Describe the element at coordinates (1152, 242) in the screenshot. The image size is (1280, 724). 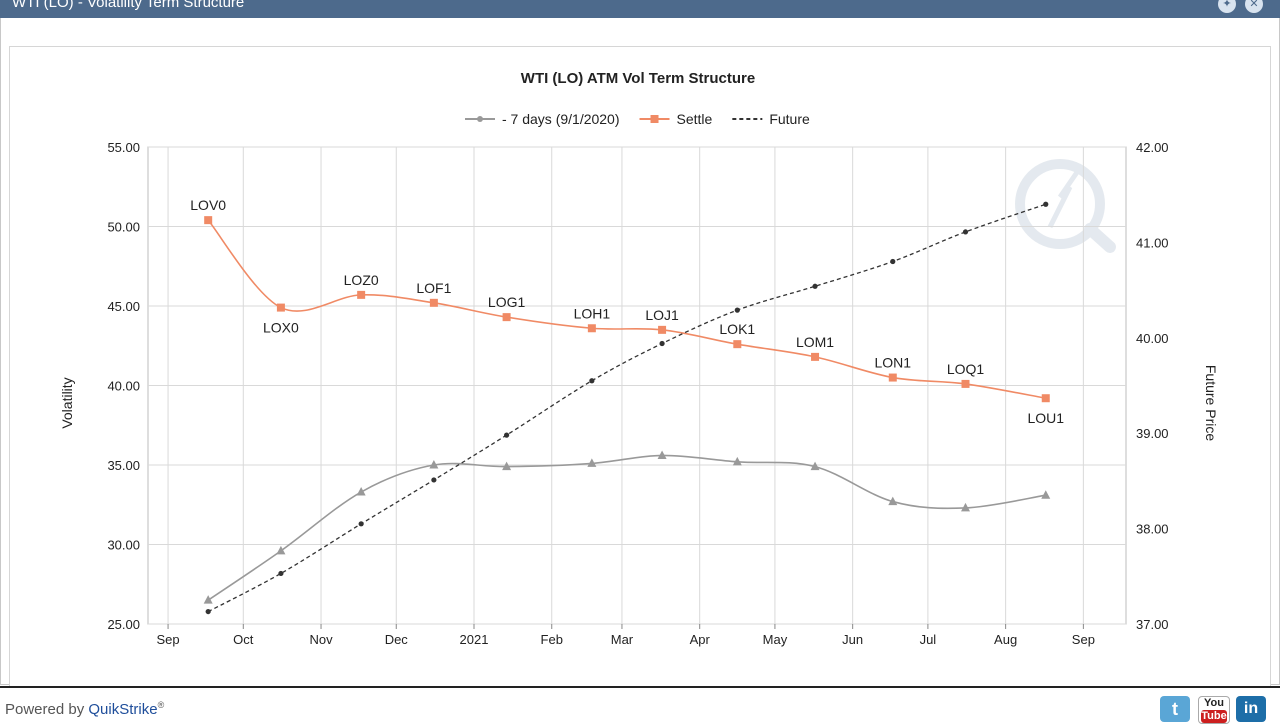
I see `y2-tick-label: 41.00` at that location.